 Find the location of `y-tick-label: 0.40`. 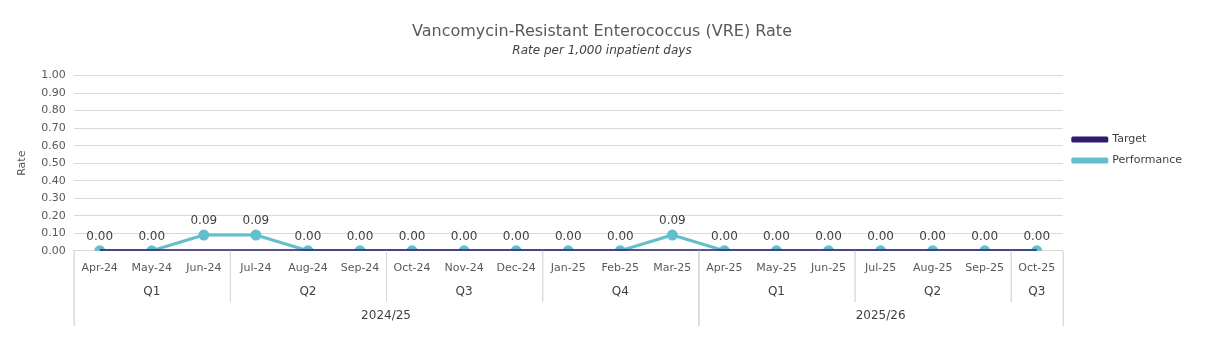

y-tick-label: 0.40 is located at coordinates (53, 180).